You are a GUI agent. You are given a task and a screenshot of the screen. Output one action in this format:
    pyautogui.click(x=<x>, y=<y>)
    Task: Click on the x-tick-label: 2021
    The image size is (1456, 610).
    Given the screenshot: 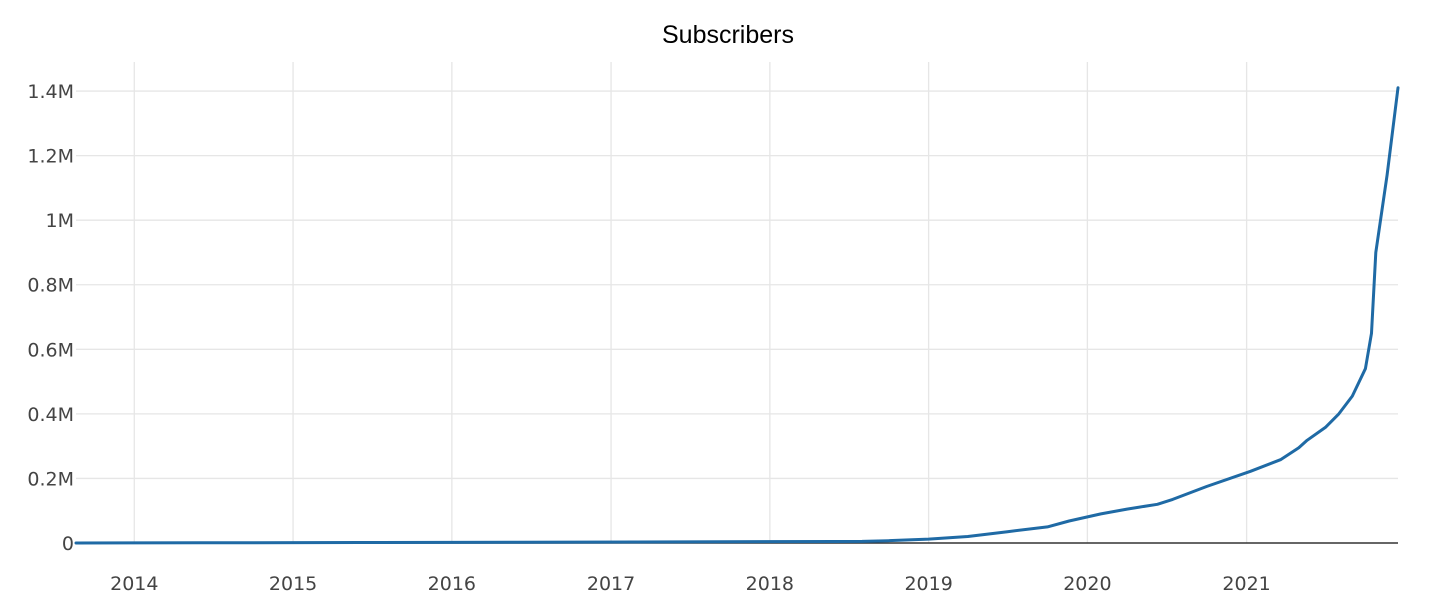 What is the action you would take?
    pyautogui.click(x=1246, y=584)
    